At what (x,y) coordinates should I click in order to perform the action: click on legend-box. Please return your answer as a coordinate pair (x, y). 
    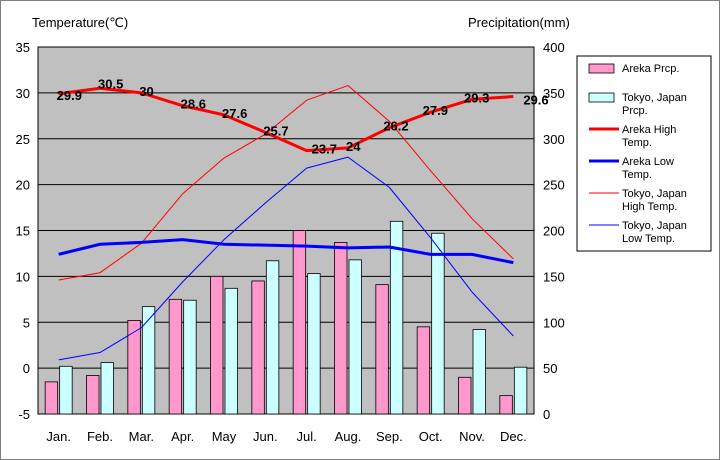
    Looking at the image, I should click on (644, 153).